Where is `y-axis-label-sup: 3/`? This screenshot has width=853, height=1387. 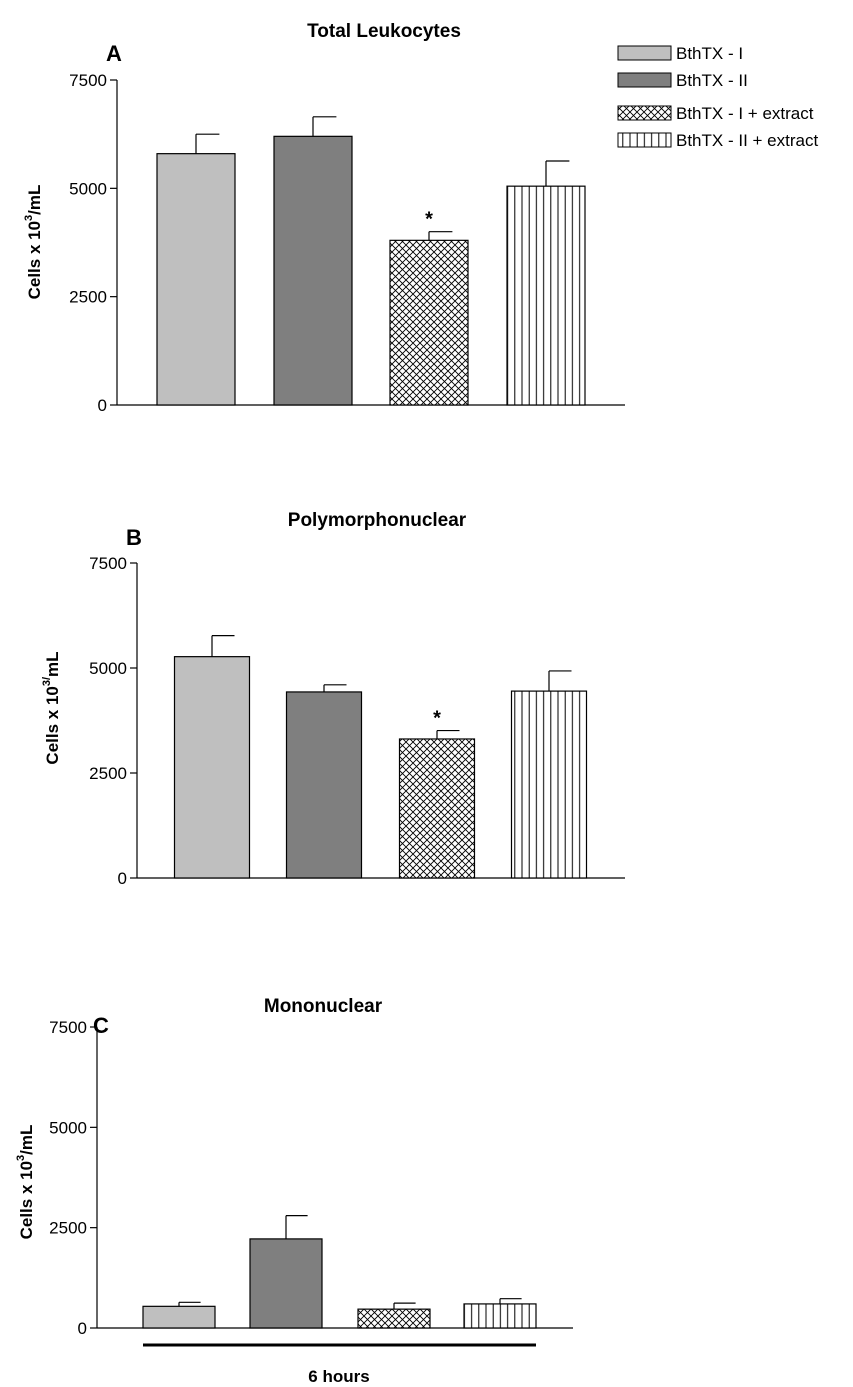 y-axis-label-sup: 3/ is located at coordinates (47, 681).